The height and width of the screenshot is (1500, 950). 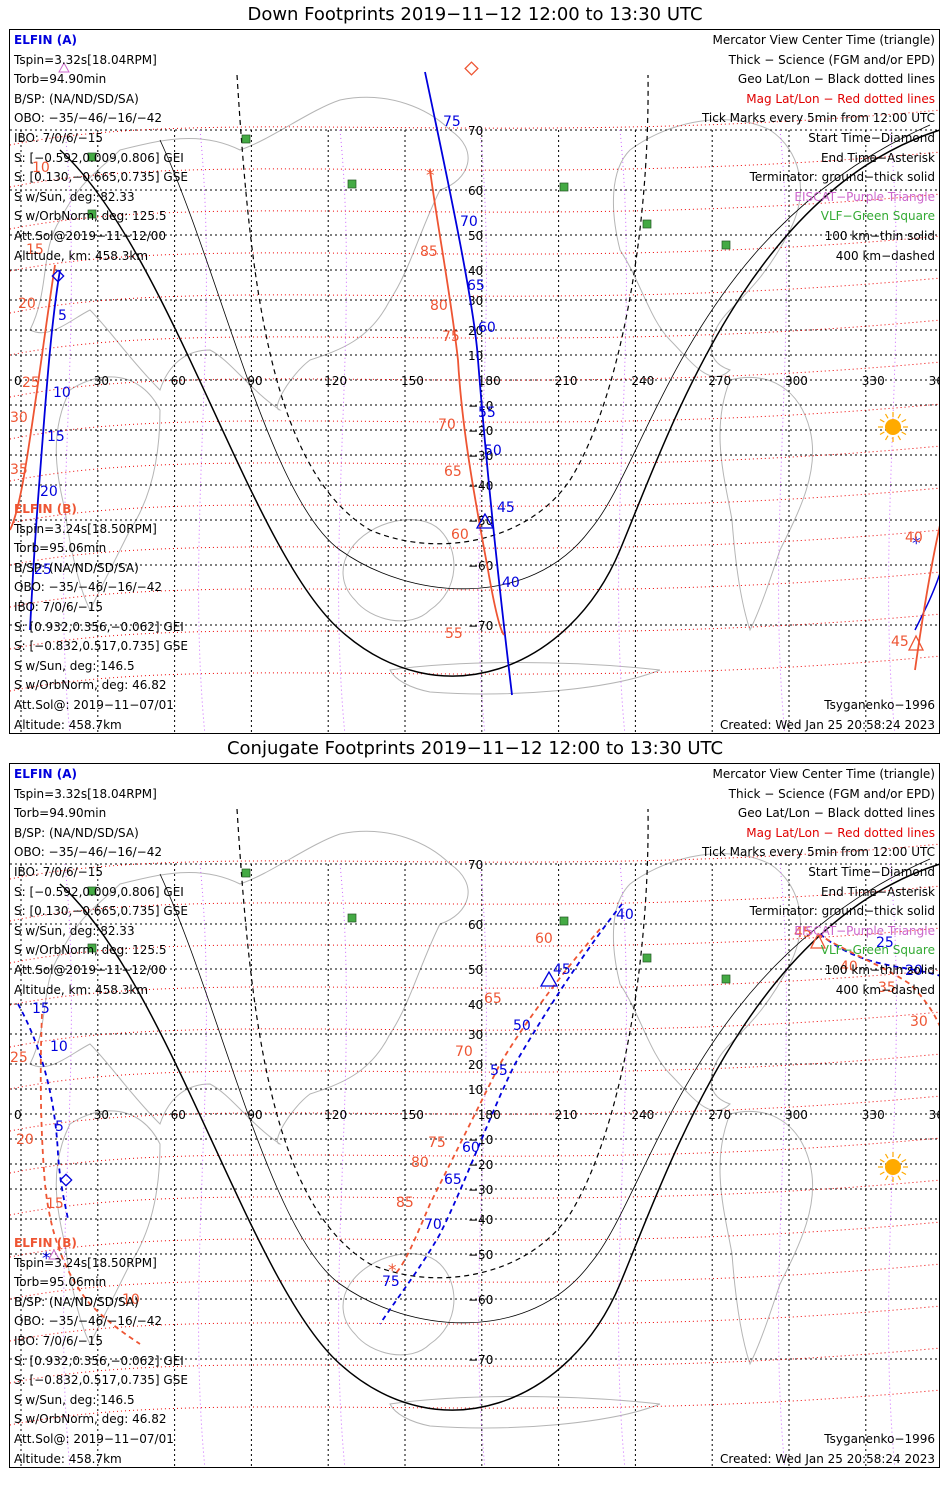 I want to click on lon-tick-label: 150, so click(x=412, y=1115).